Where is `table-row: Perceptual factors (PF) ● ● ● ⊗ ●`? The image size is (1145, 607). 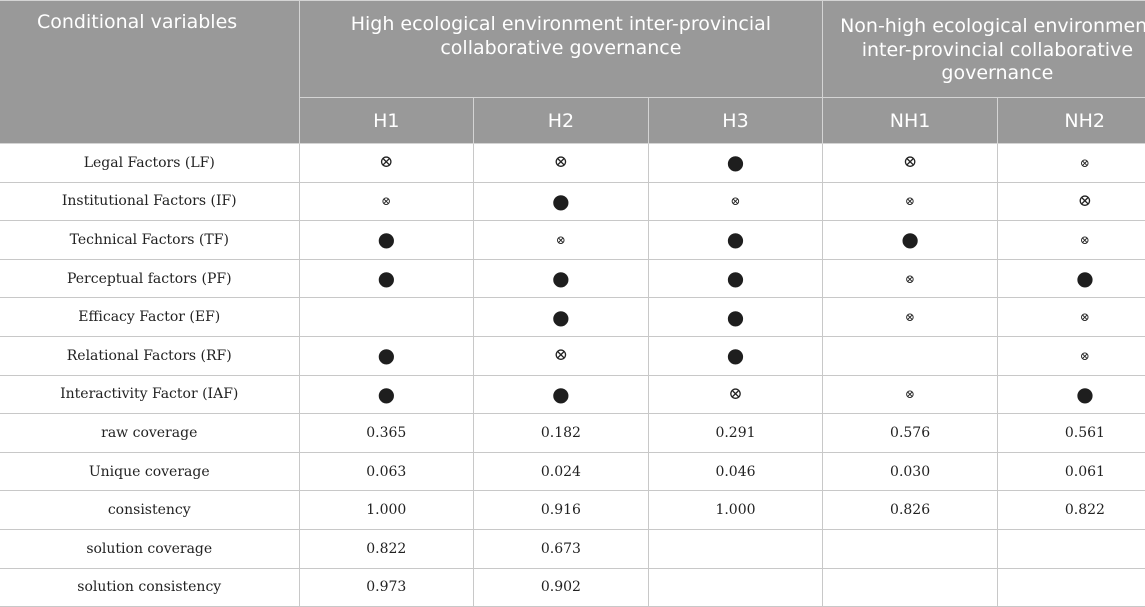 table-row: Perceptual factors (PF) ● ● ● ⊗ ● is located at coordinates (572, 278).